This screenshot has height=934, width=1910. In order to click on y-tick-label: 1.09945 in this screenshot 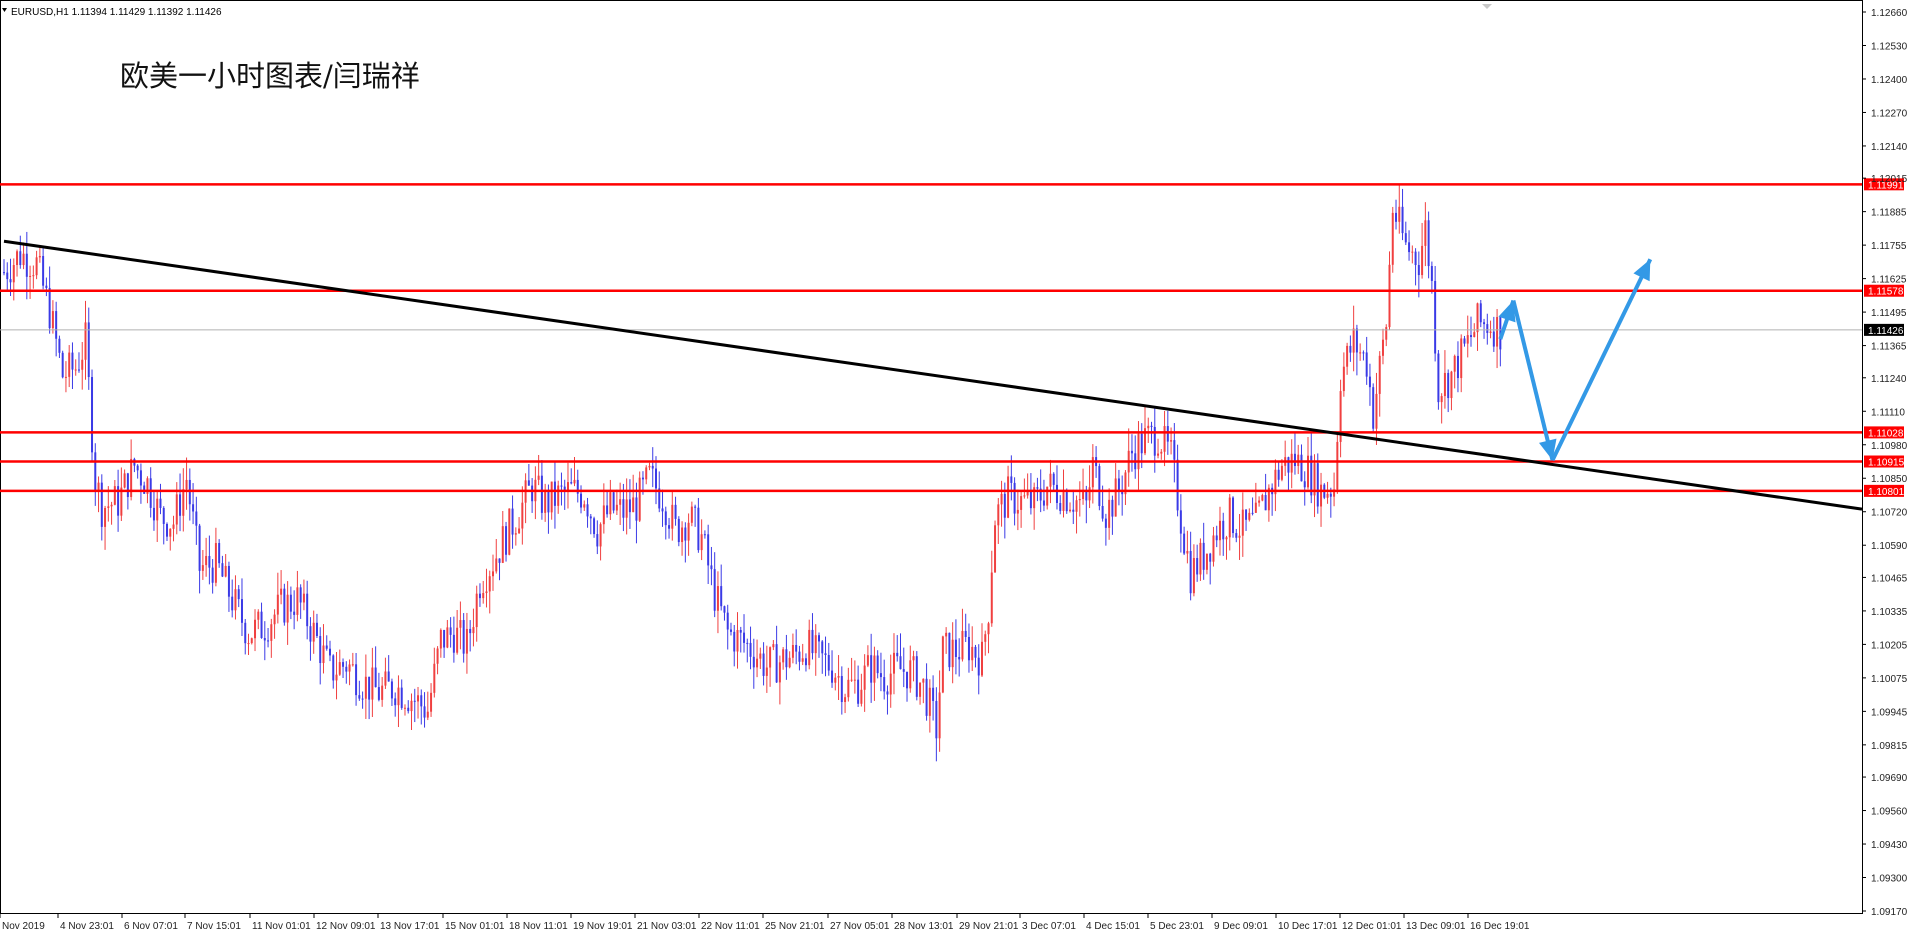, I will do `click(1889, 712)`.